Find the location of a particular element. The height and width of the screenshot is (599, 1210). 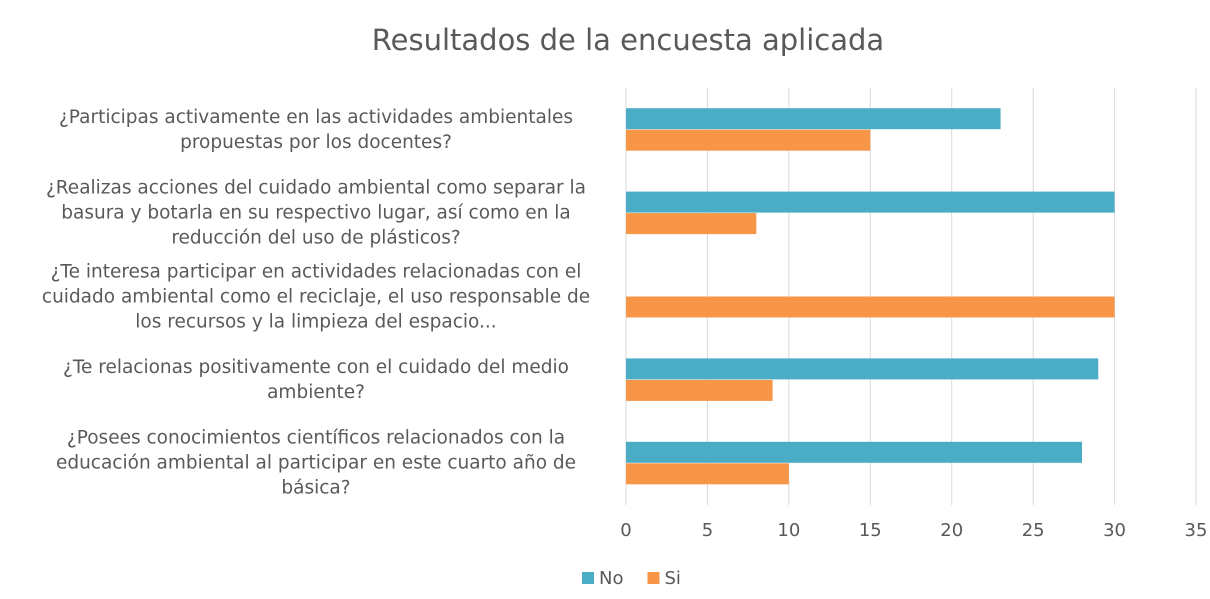

legend-label: Si is located at coordinates (672, 578).